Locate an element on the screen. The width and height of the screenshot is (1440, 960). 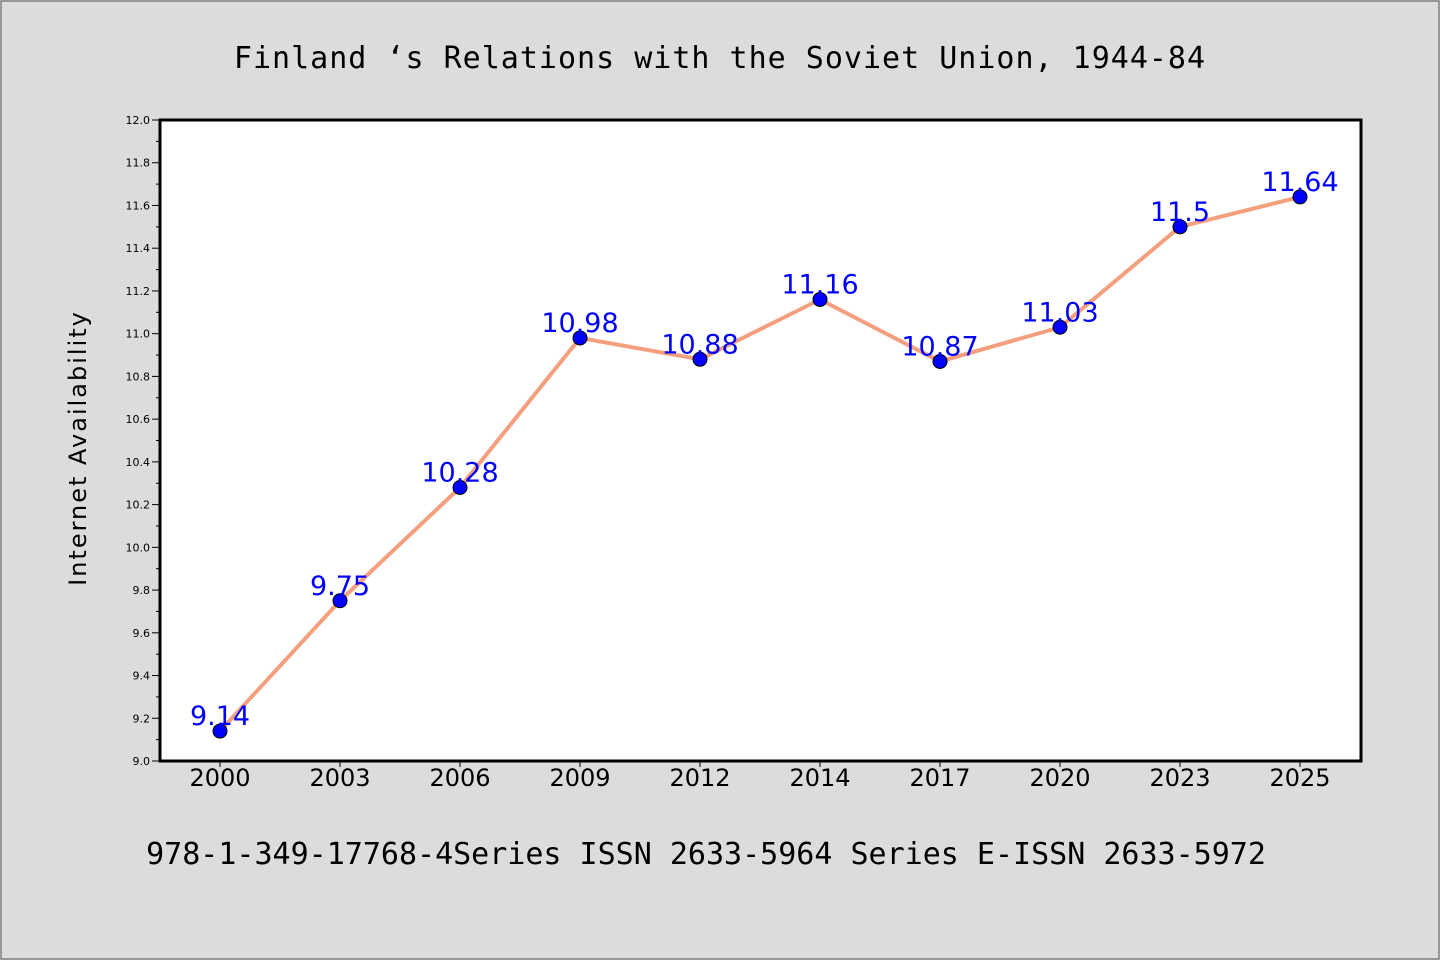
data-label: 11.5 is located at coordinates (1180, 212).